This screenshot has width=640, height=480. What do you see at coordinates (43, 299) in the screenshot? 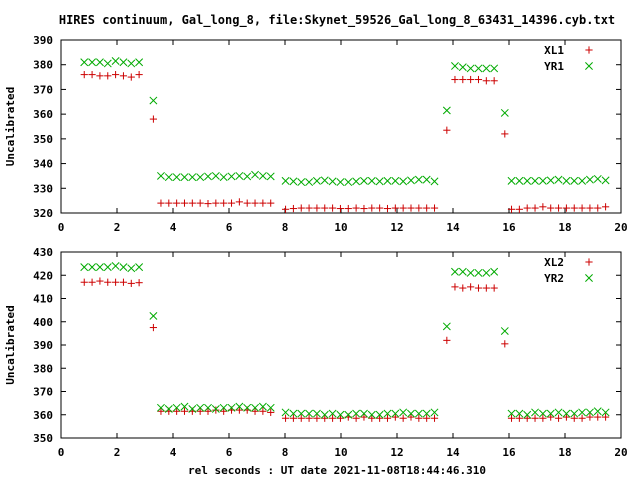
I see `y-tick-label: 410` at bounding box center [43, 299].